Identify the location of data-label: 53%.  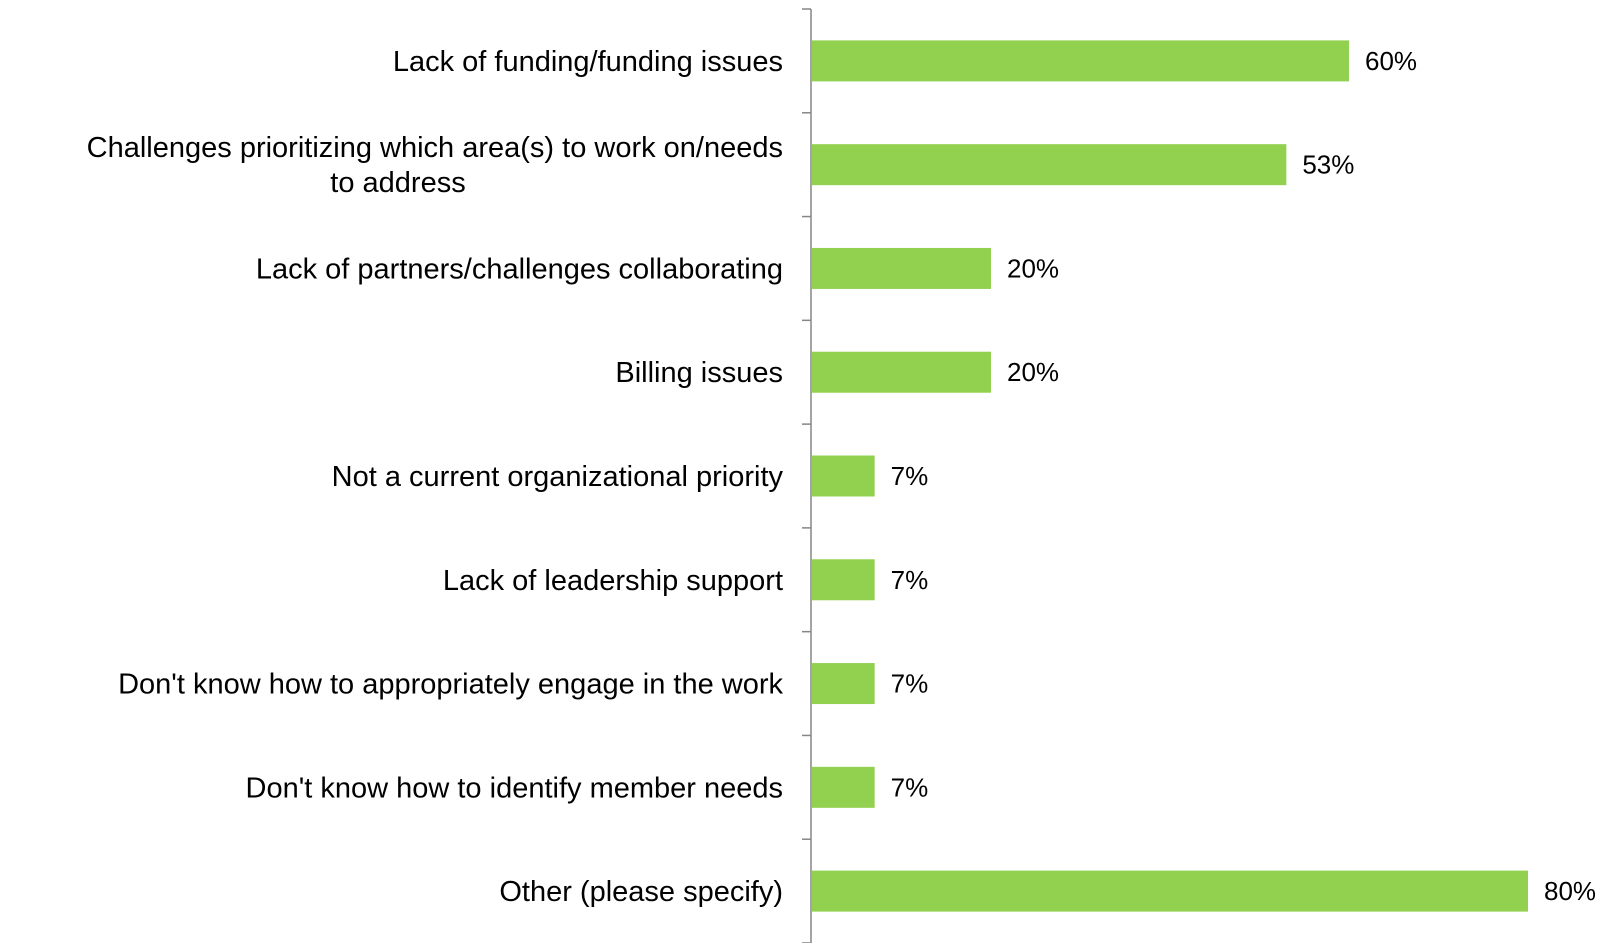
(1328, 165).